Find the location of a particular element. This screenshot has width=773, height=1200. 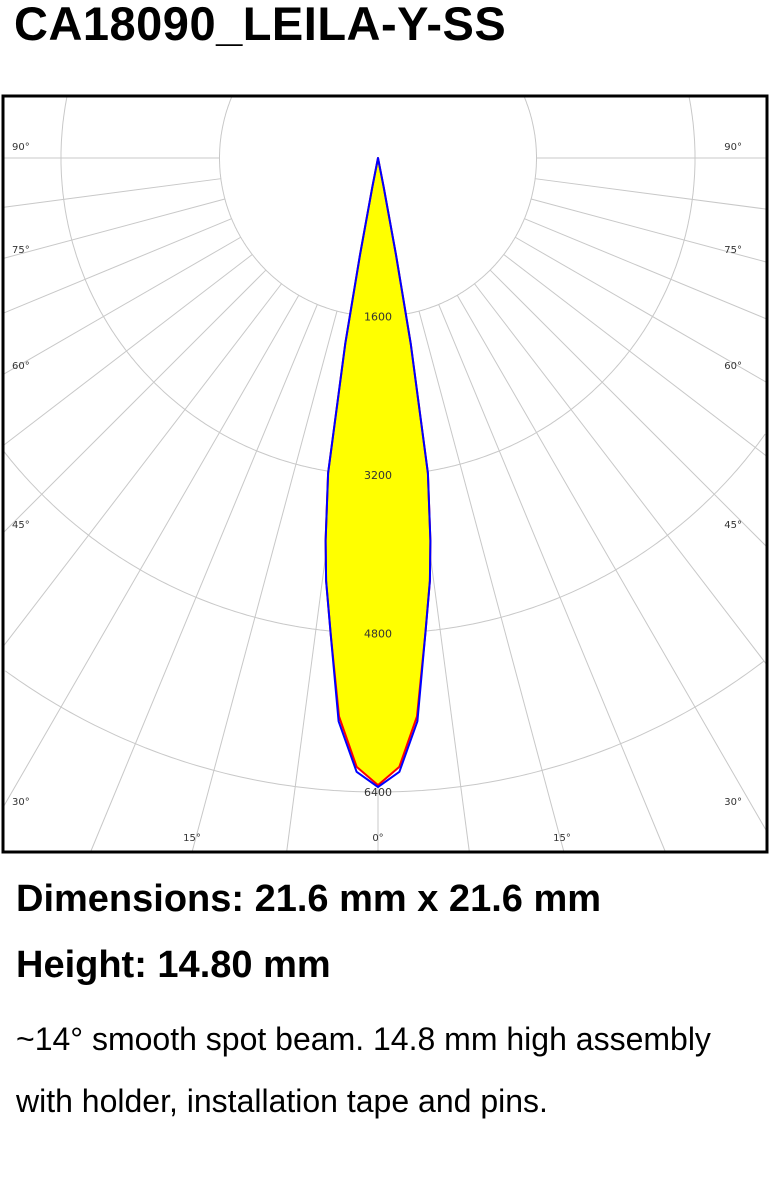

ring-label: 4800 is located at coordinates (378, 634).